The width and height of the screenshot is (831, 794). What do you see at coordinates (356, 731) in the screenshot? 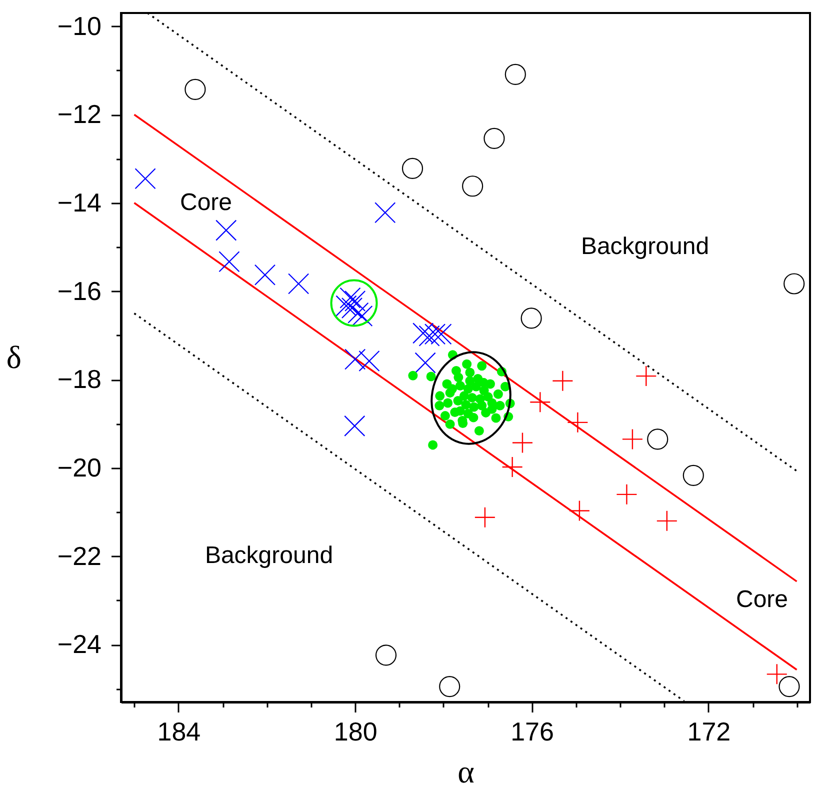
I see `x-tick-label: 180` at bounding box center [356, 731].